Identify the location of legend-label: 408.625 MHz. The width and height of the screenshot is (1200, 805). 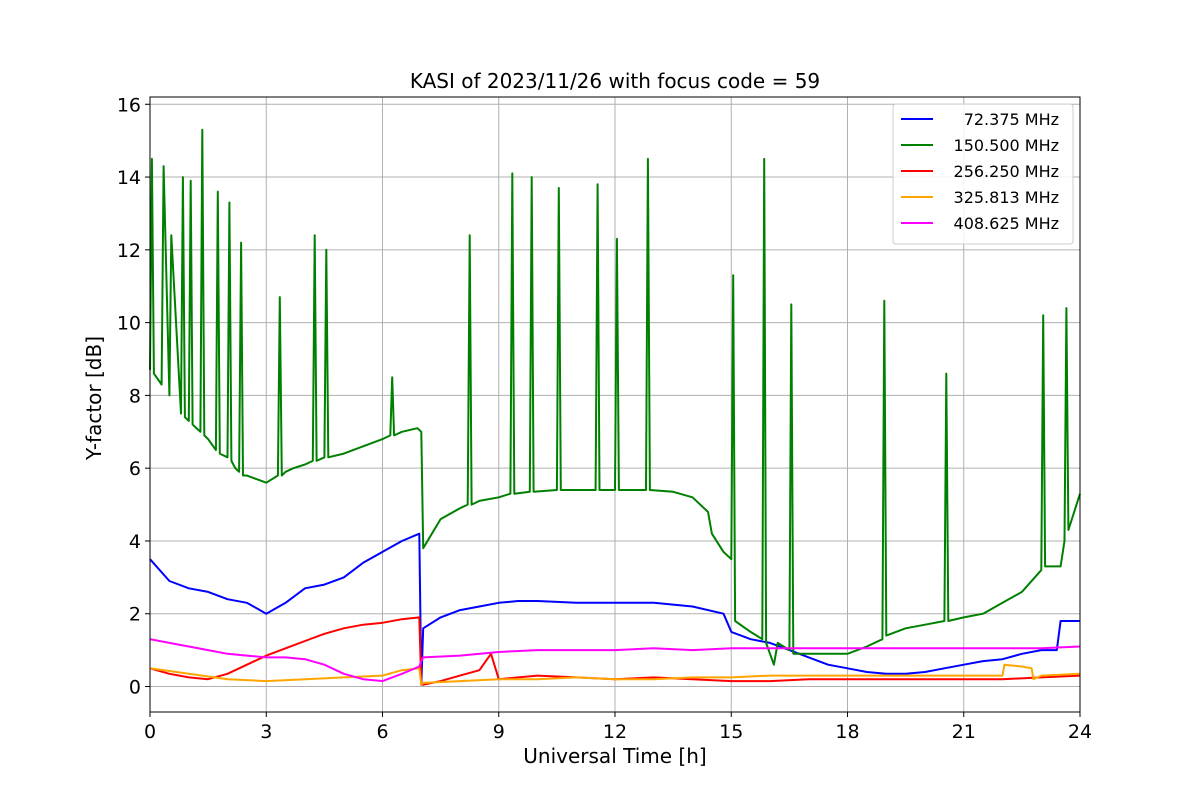
(1006, 223).